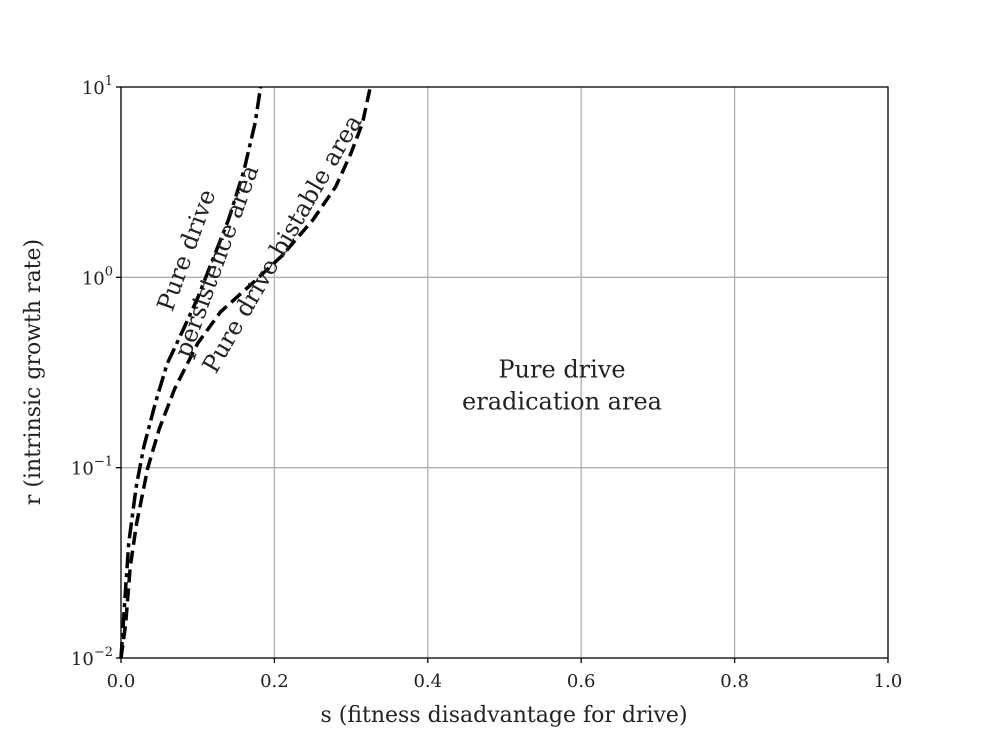 The width and height of the screenshot is (985, 736). What do you see at coordinates (121, 681) in the screenshot?
I see `x-tick-label: 0.0` at bounding box center [121, 681].